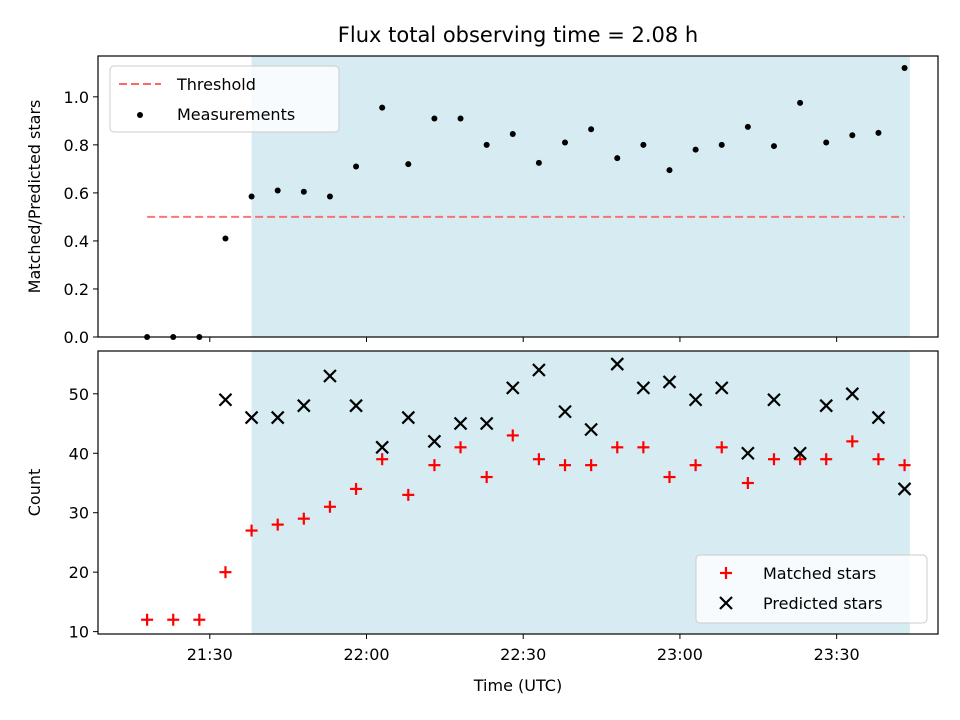  What do you see at coordinates (216, 84) in the screenshot?
I see `legend-threshold-label: Threshold` at bounding box center [216, 84].